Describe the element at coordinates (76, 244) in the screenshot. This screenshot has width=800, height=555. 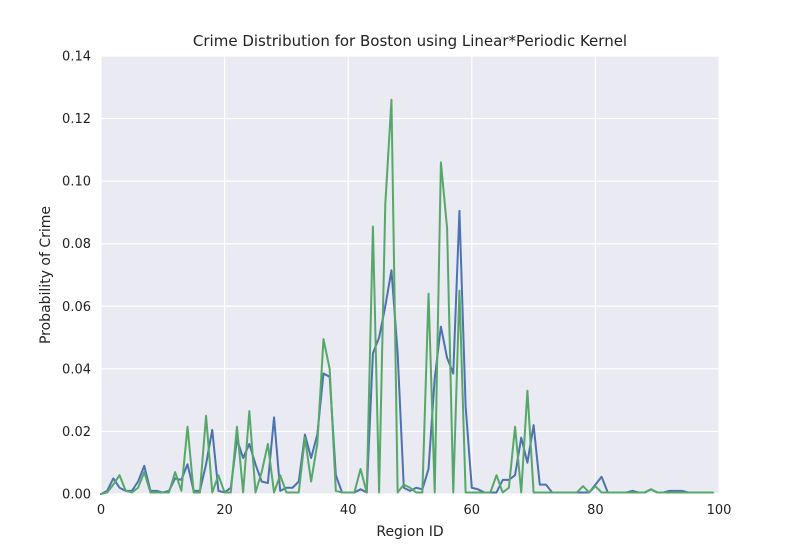
I see `y-tick-label: 0.08` at that location.